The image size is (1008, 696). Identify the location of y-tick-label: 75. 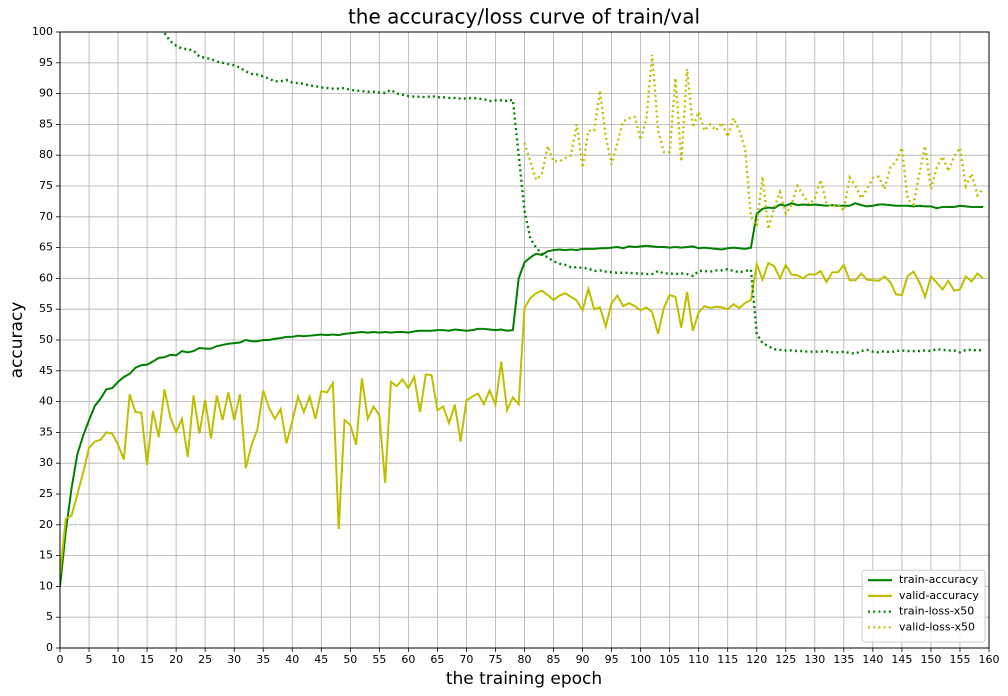
(46, 185).